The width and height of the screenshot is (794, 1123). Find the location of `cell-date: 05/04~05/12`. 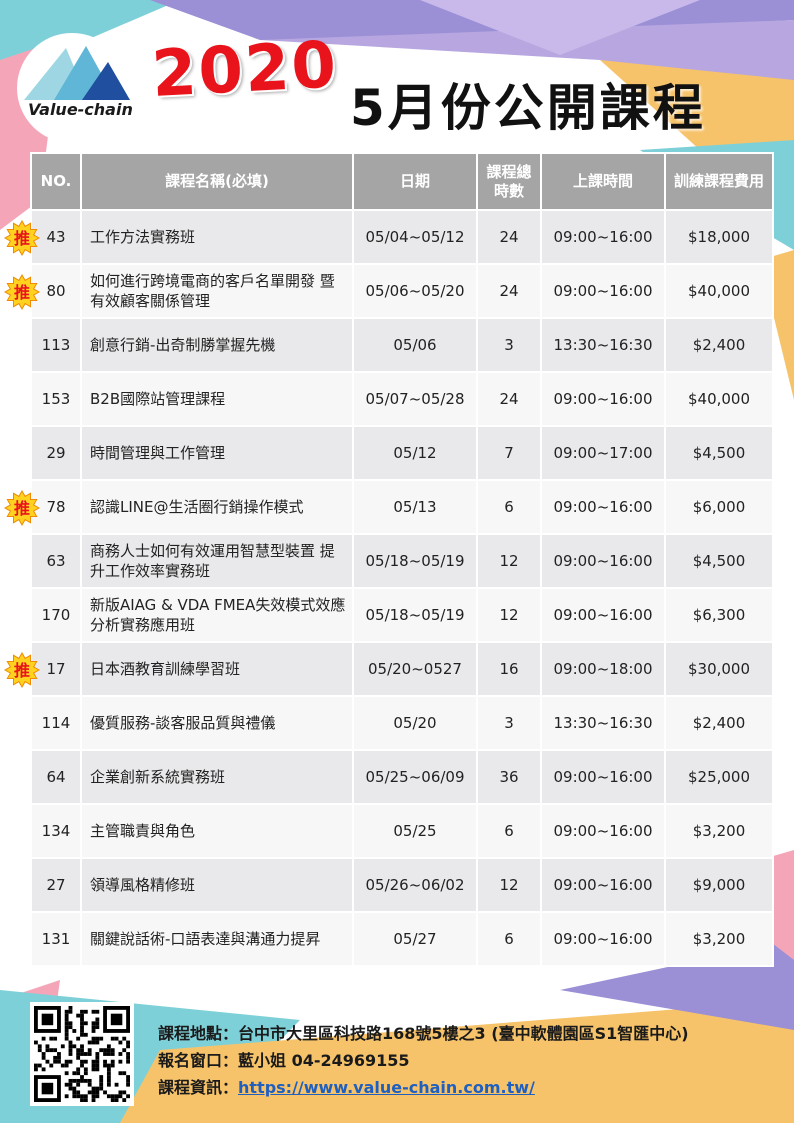

cell-date: 05/04~05/12 is located at coordinates (415, 237).